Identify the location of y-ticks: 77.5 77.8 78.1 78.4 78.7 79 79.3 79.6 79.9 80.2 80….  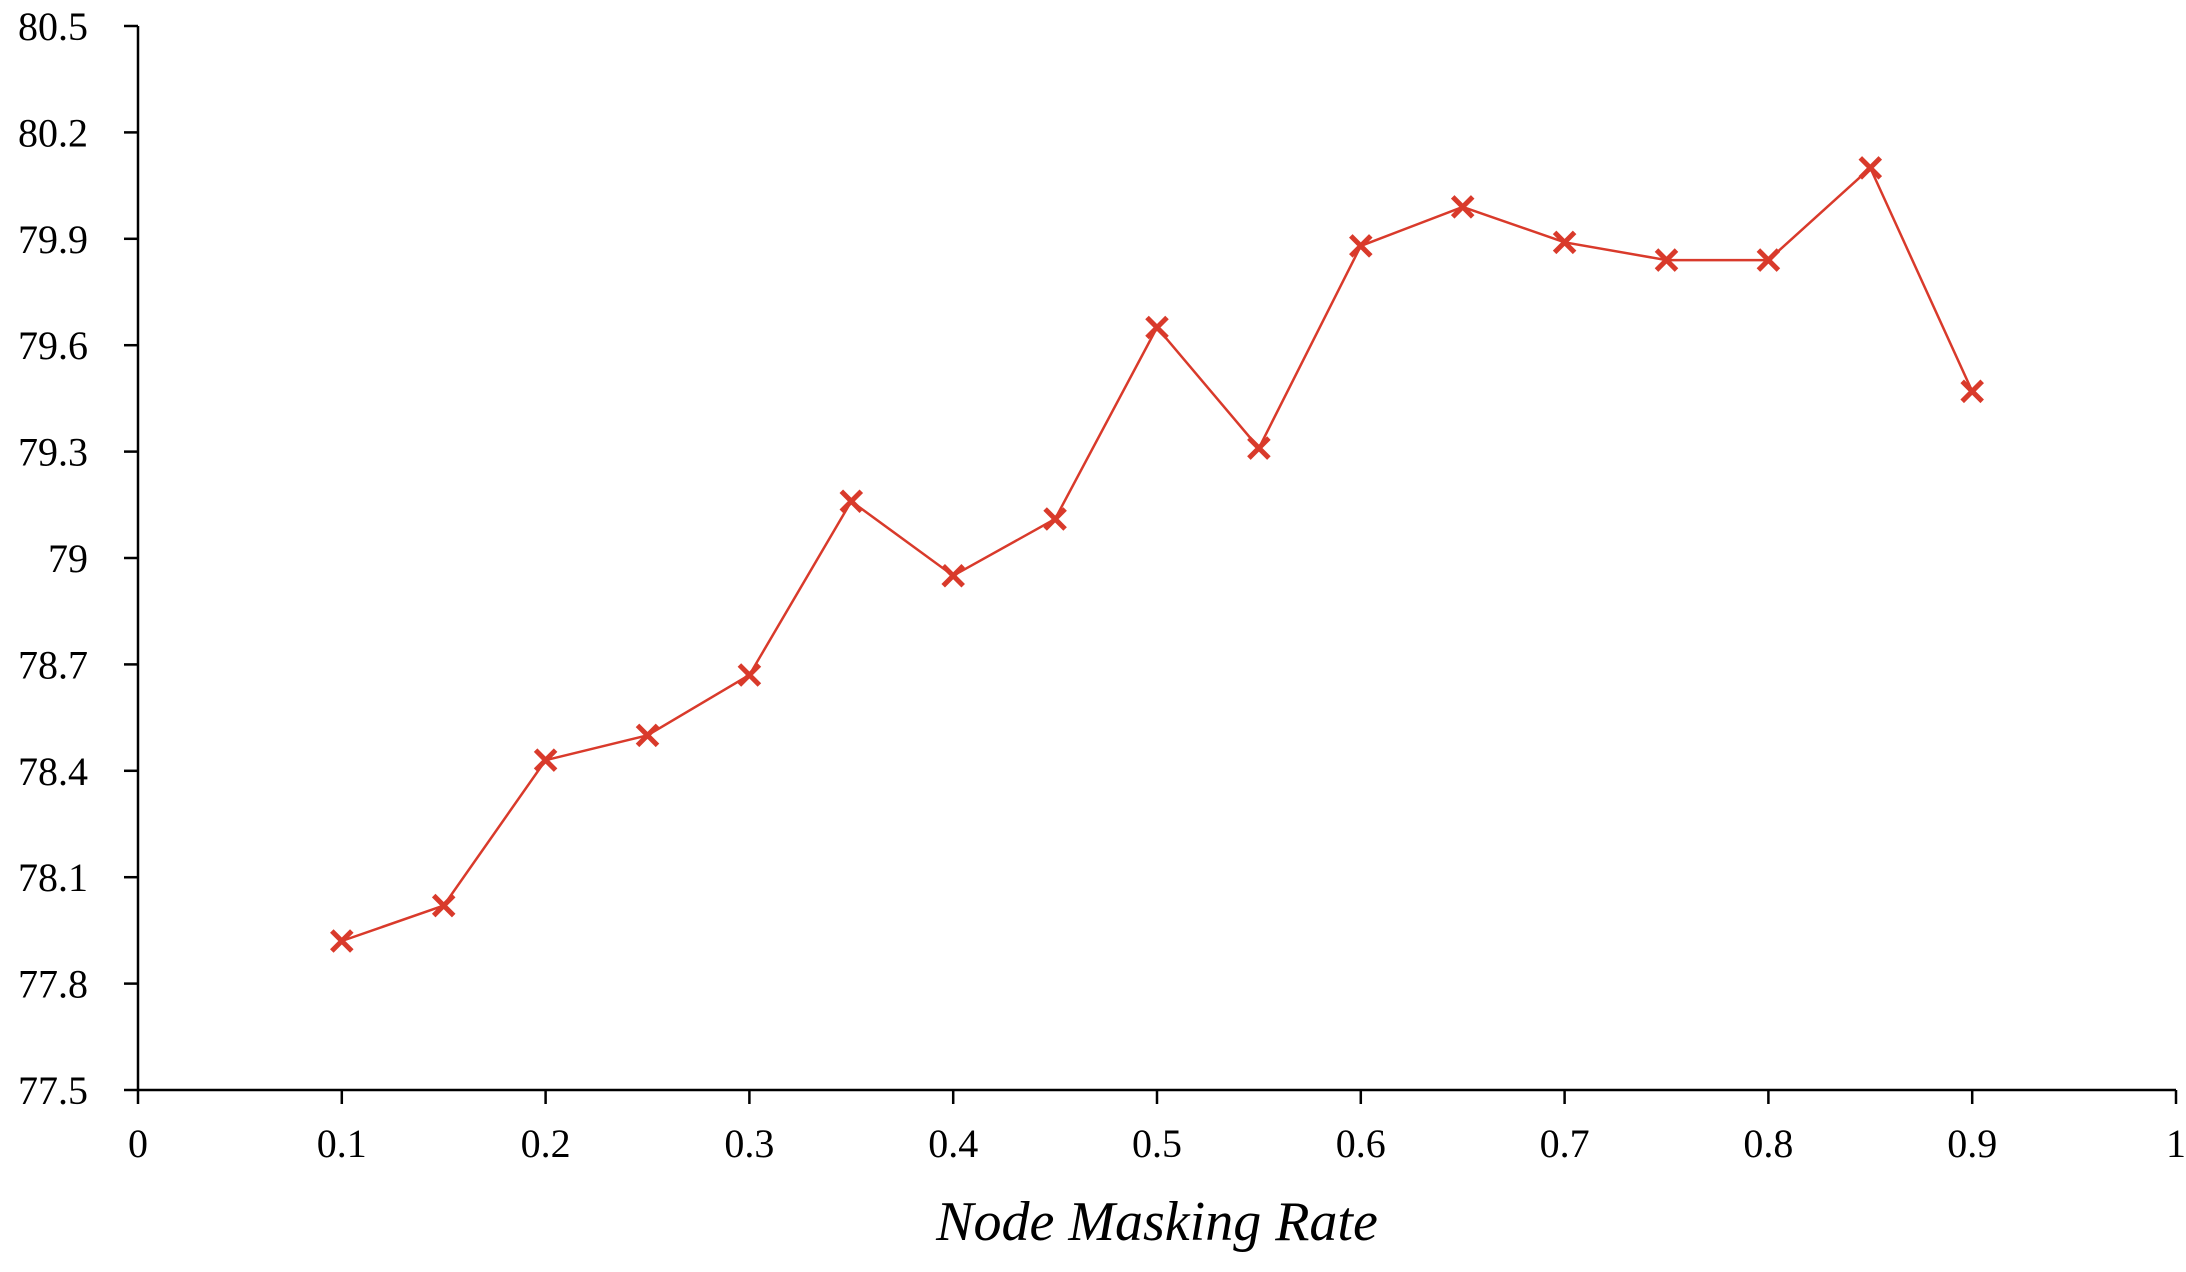
(78, 558).